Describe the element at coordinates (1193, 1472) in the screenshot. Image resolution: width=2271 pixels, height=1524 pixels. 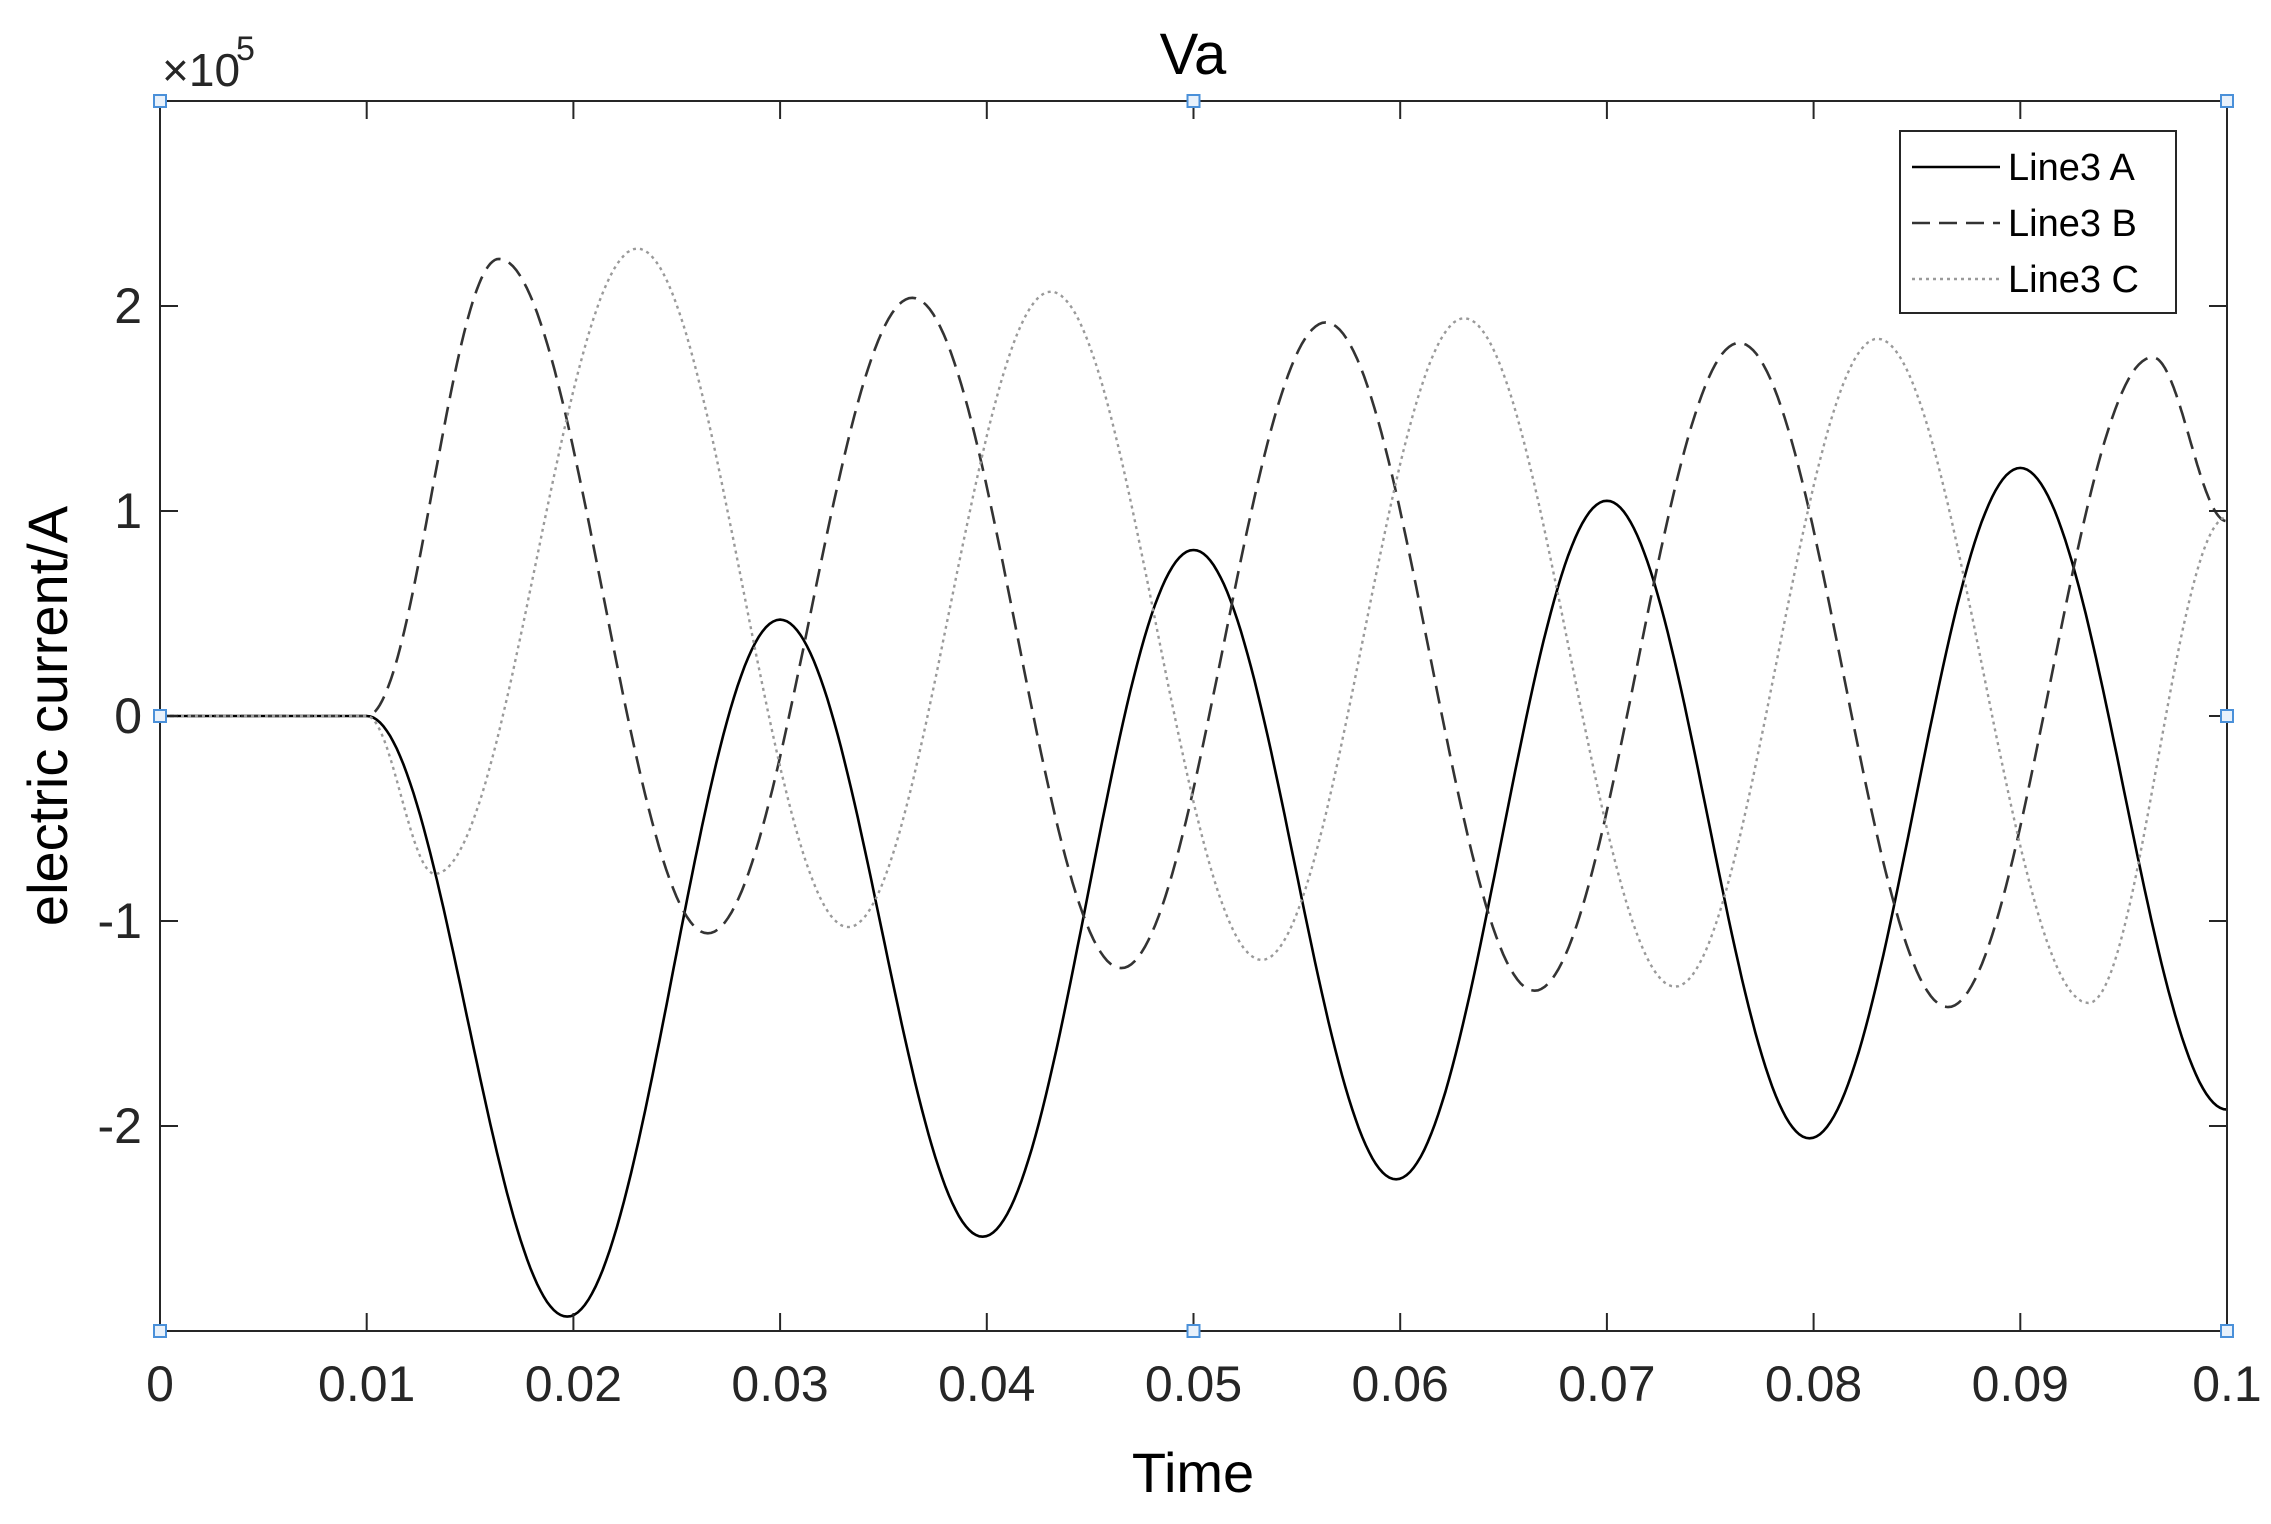
I see `x-axis-title: Time` at that location.